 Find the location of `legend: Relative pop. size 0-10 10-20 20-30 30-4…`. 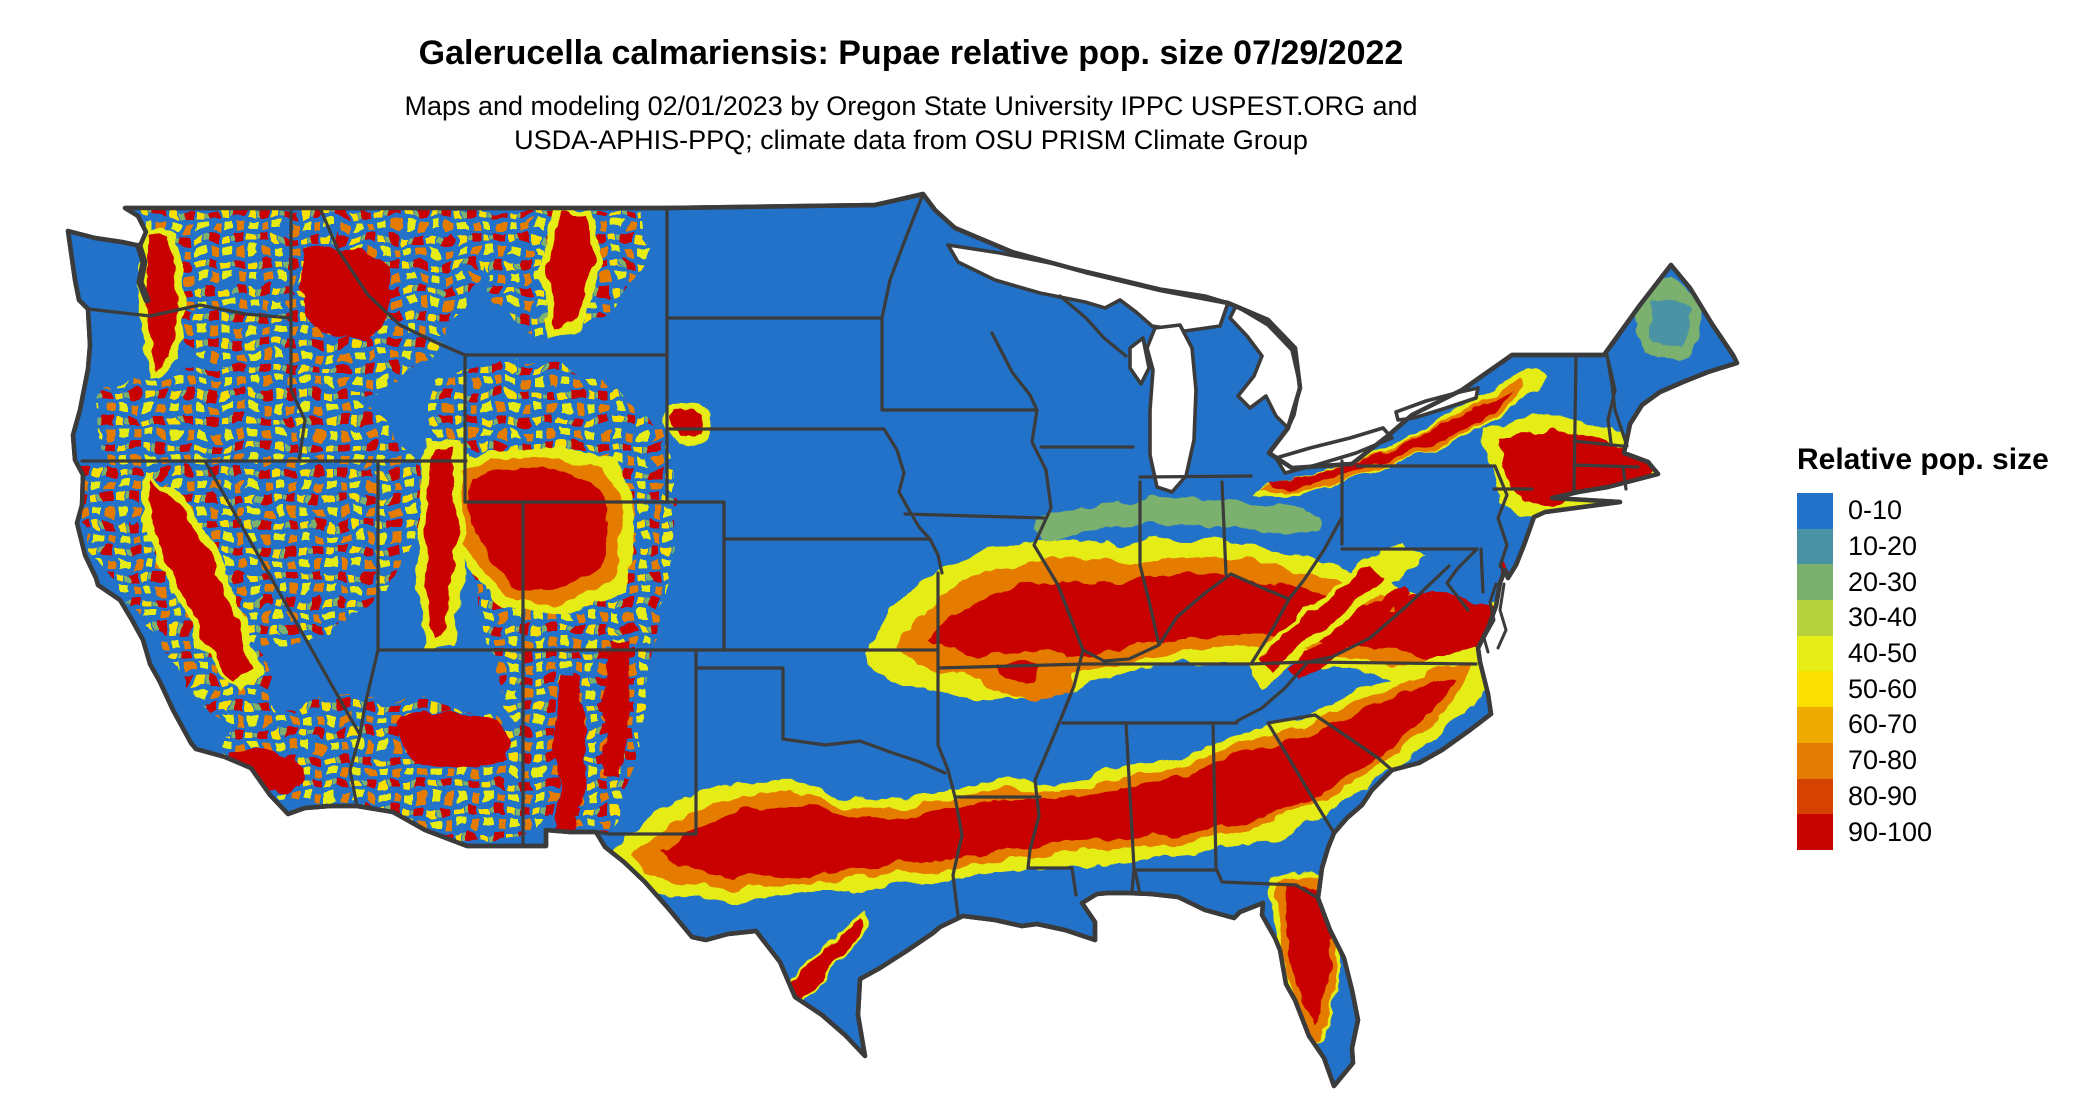

legend: Relative pop. size 0-10 10-20 20-30 30-4… is located at coordinates (1947, 646).